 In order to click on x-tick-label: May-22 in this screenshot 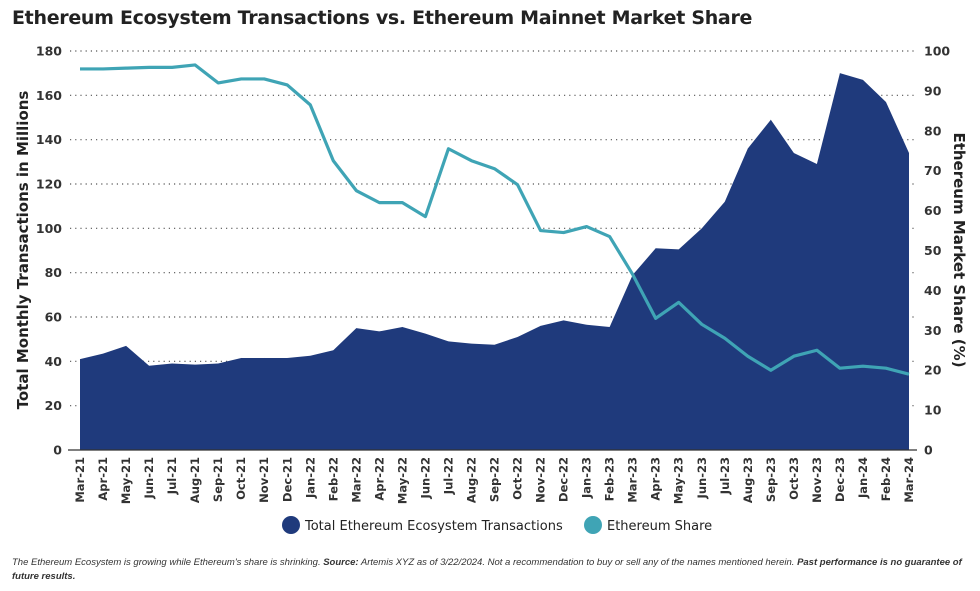, I will do `click(402, 480)`.